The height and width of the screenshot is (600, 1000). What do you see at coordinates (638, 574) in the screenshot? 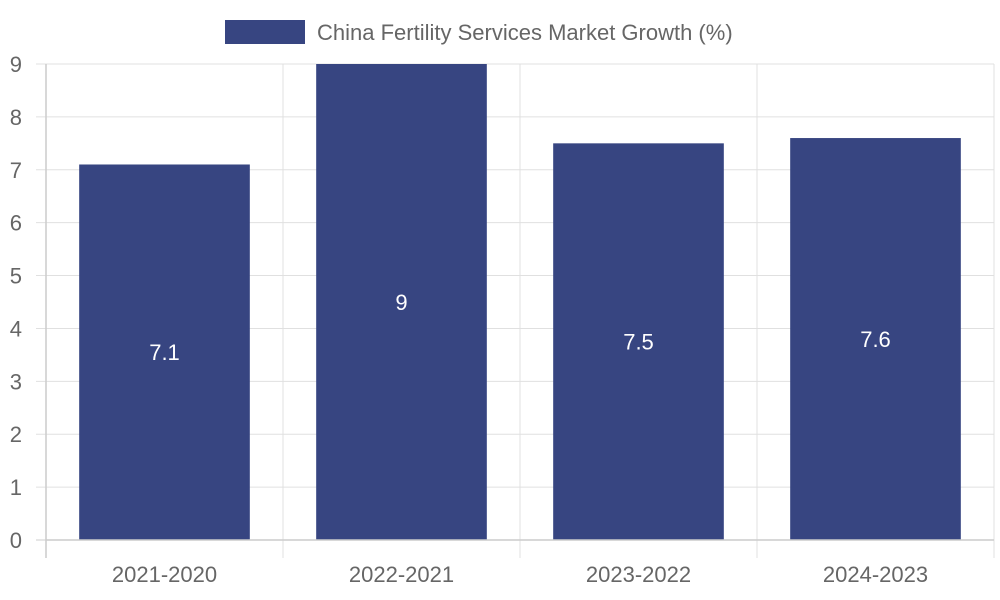
I see `x-tick-label: 2023-2022` at bounding box center [638, 574].